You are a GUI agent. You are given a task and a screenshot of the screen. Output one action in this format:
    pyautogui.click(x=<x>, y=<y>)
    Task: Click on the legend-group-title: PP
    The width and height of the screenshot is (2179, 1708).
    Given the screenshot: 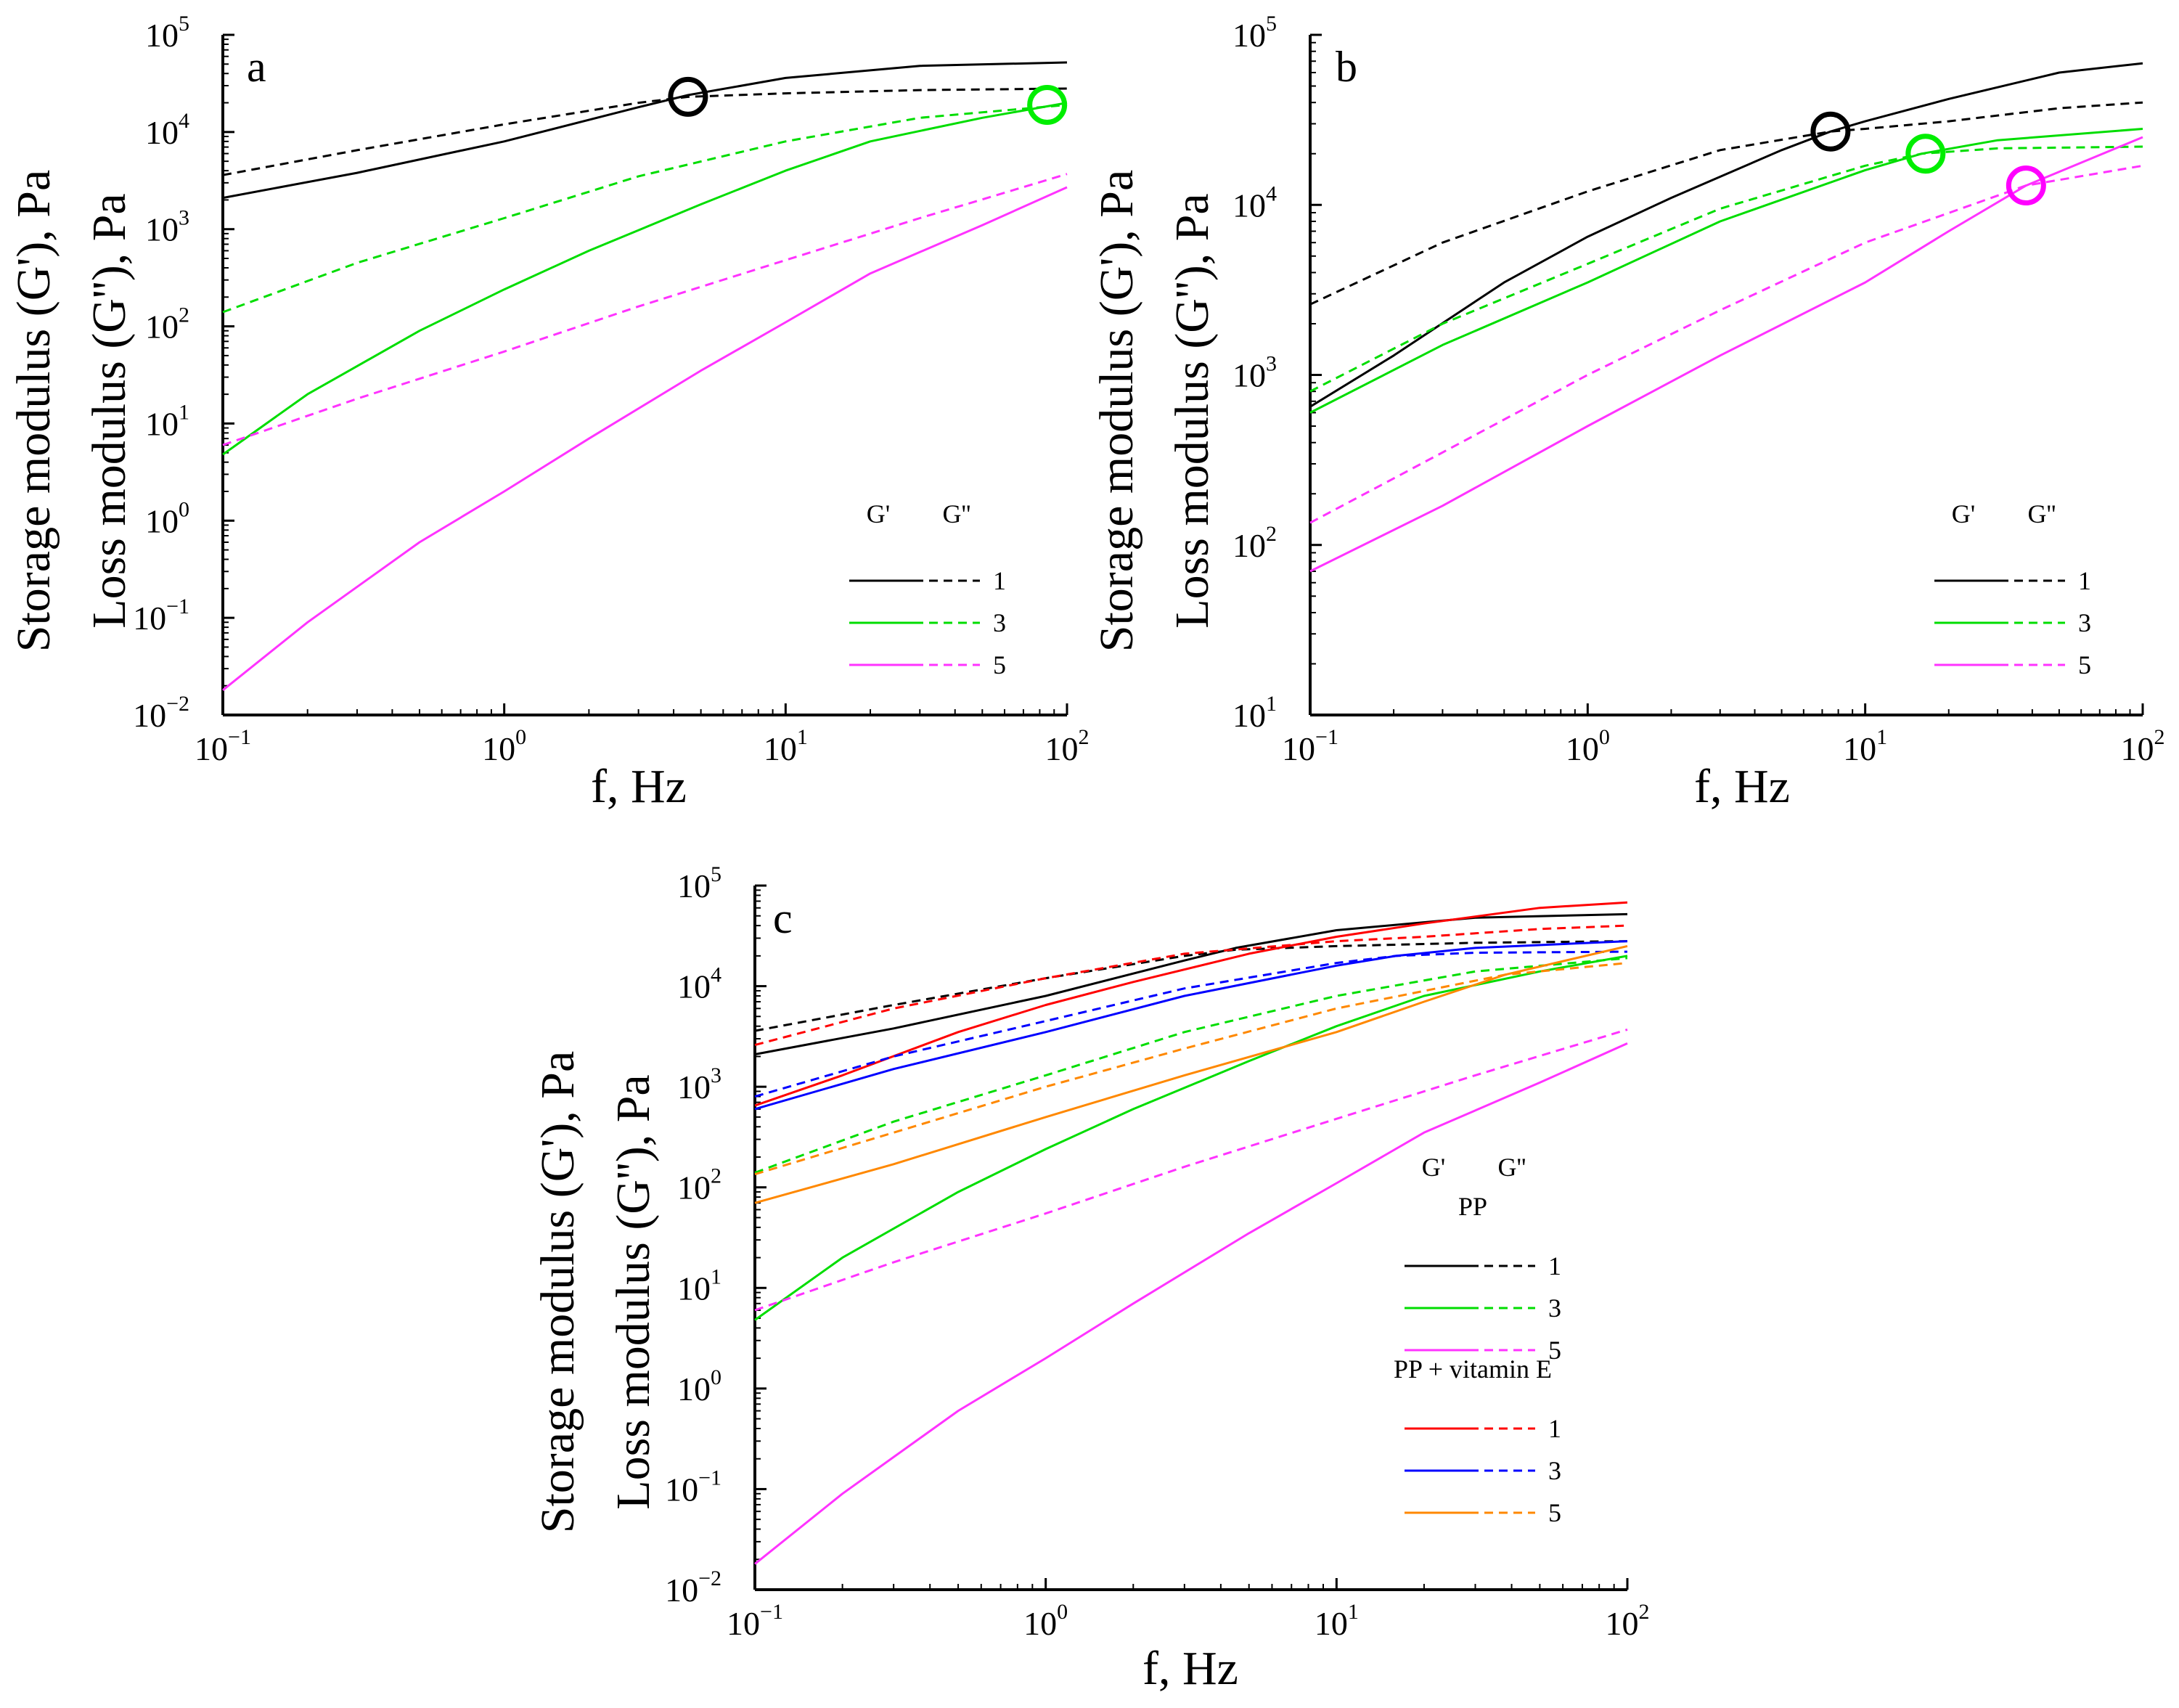 What is the action you would take?
    pyautogui.click(x=1472, y=1206)
    